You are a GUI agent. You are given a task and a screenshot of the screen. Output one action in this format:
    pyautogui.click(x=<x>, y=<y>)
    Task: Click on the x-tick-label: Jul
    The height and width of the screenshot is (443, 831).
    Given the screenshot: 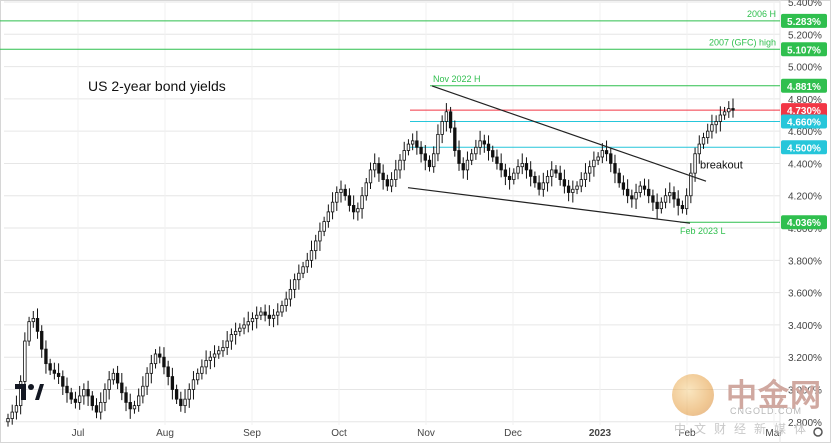 What is the action you would take?
    pyautogui.click(x=78, y=433)
    